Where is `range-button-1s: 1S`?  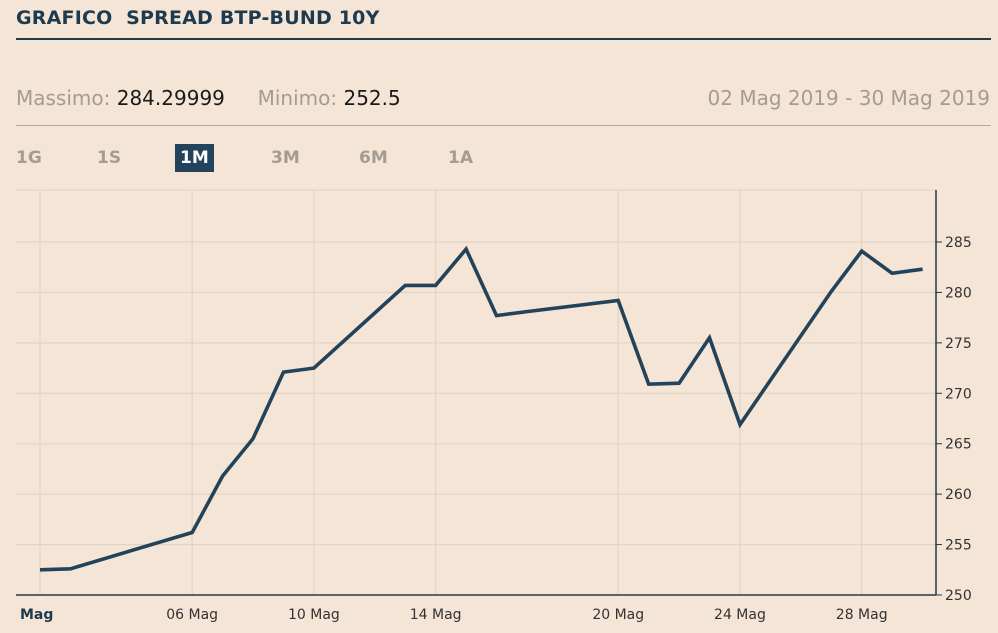 range-button-1s: 1S is located at coordinates (109, 158).